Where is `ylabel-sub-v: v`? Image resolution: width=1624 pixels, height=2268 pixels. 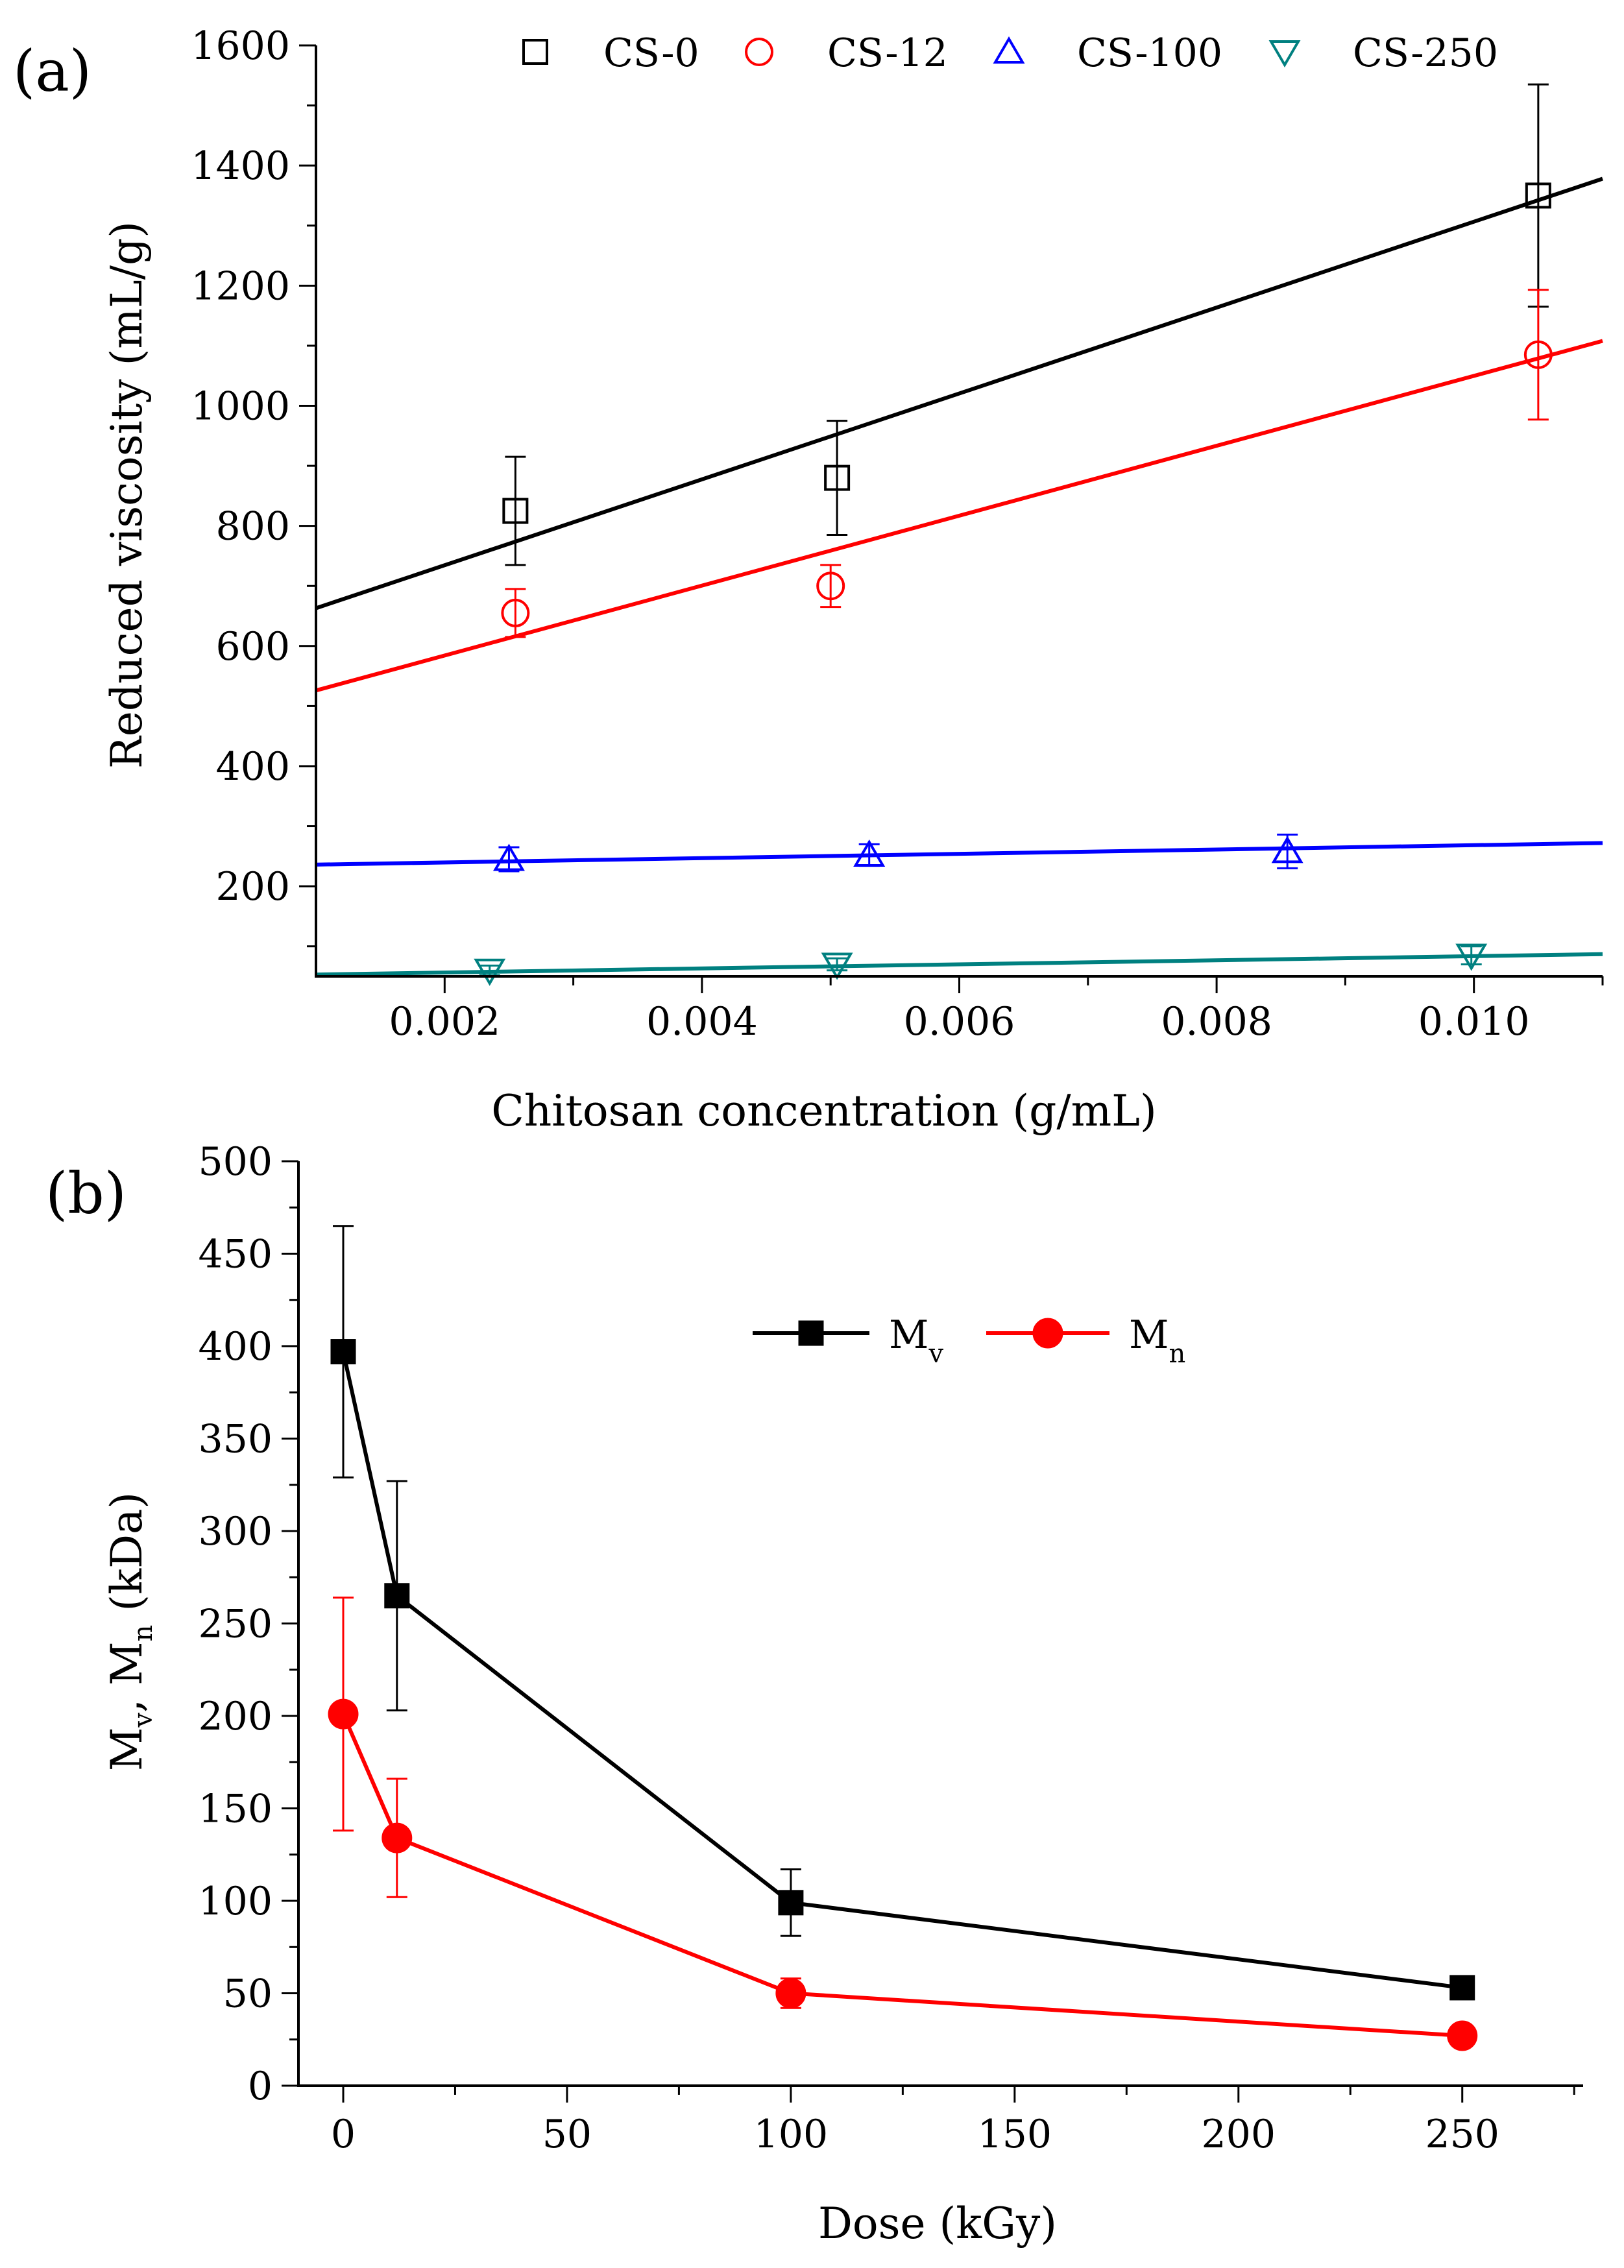 ylabel-sub-v: v is located at coordinates (143, 1720).